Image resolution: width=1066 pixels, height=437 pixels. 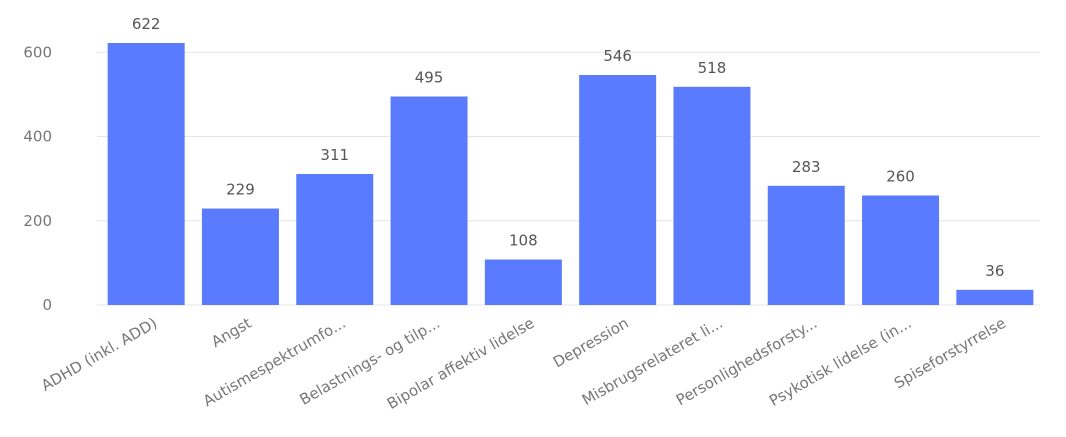 I want to click on data-label: 311, so click(x=334, y=155).